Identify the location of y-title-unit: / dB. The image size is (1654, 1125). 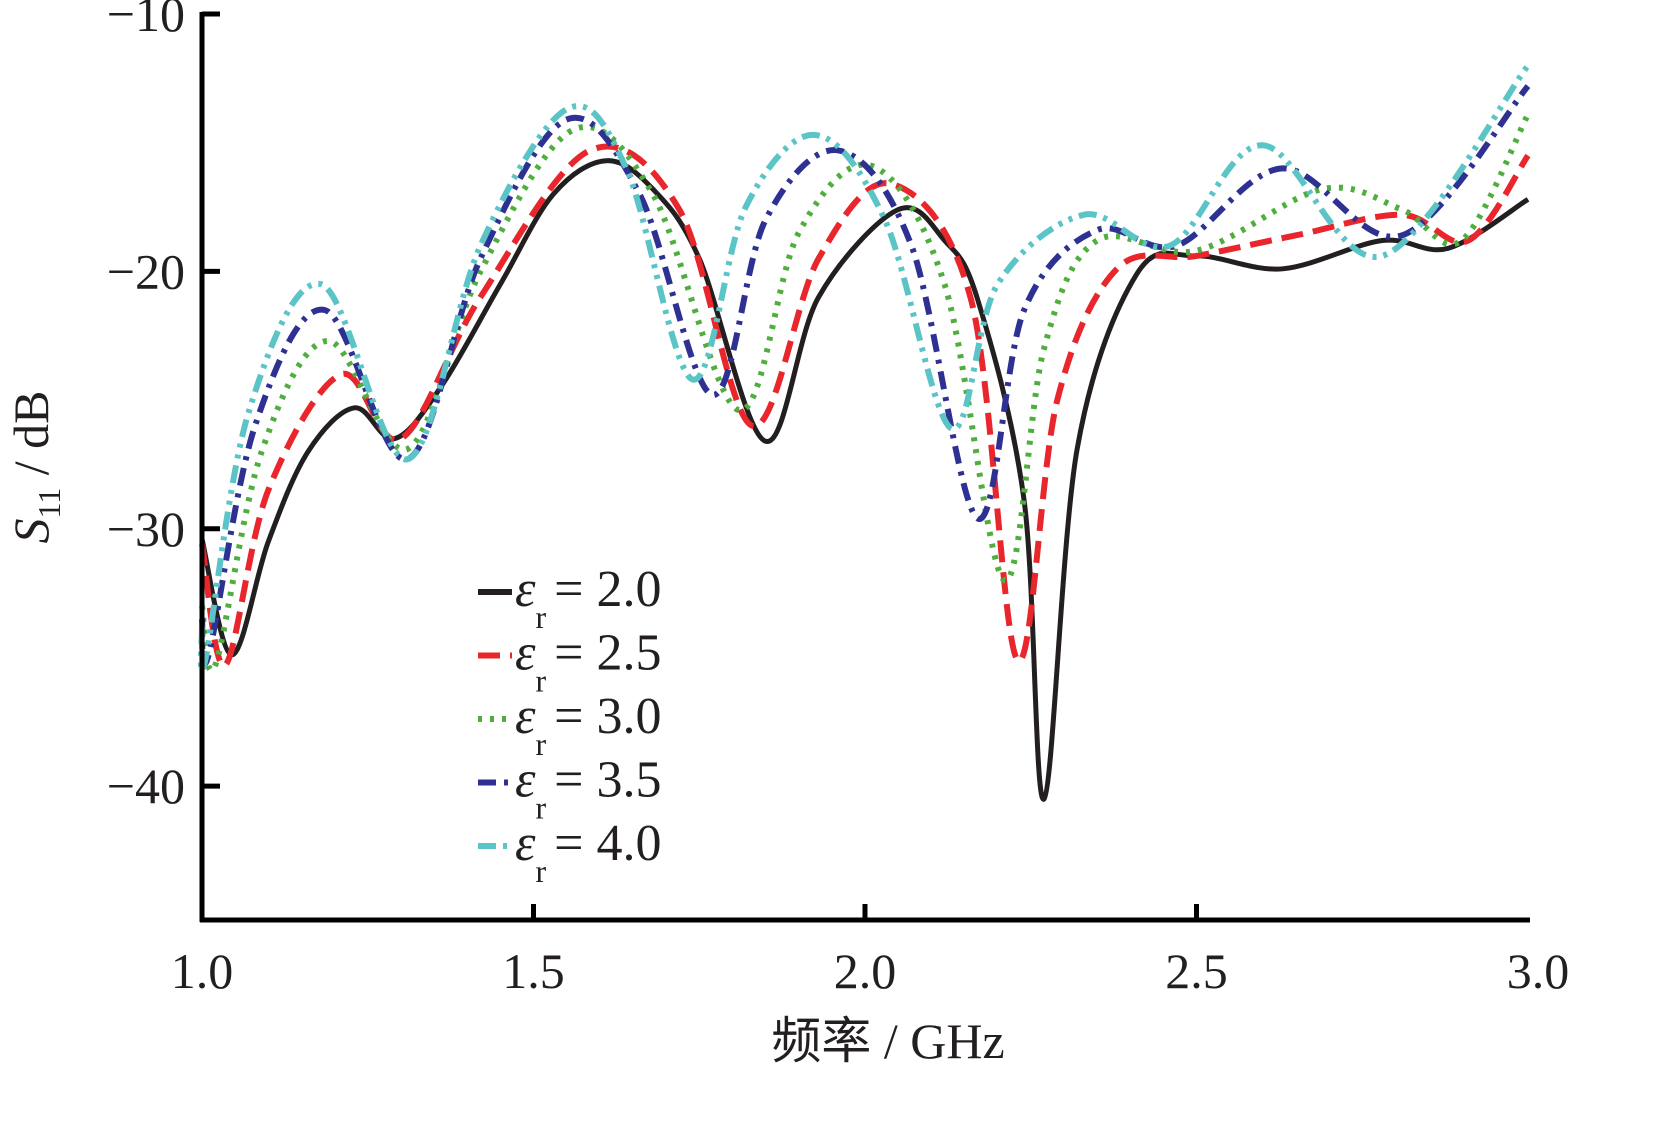
(31, 438).